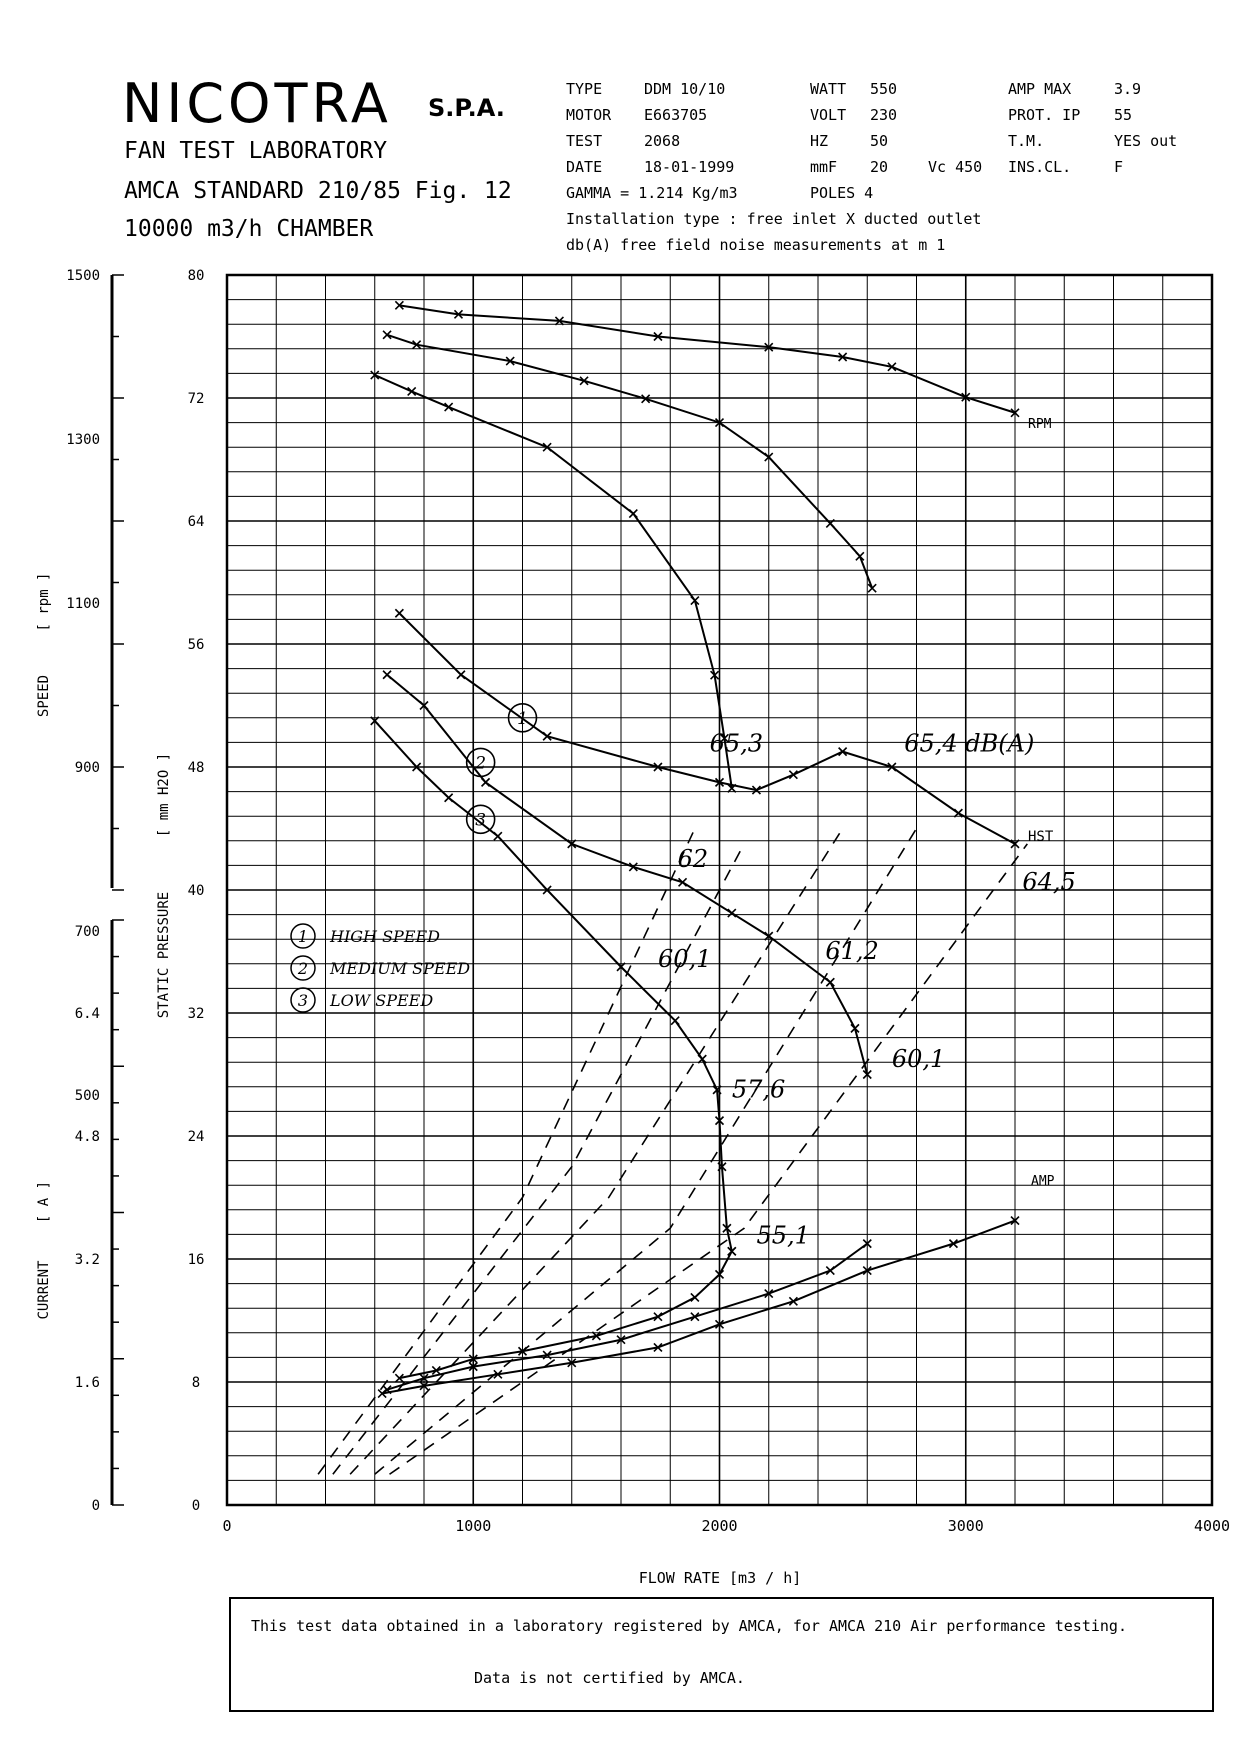 Image resolution: width=1241 pixels, height=1755 pixels. Describe the element at coordinates (1040, 424) in the screenshot. I see `rpm-label: RPM` at that location.